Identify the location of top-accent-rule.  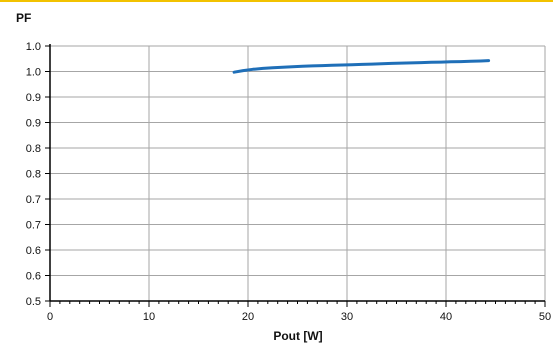
(276, 1).